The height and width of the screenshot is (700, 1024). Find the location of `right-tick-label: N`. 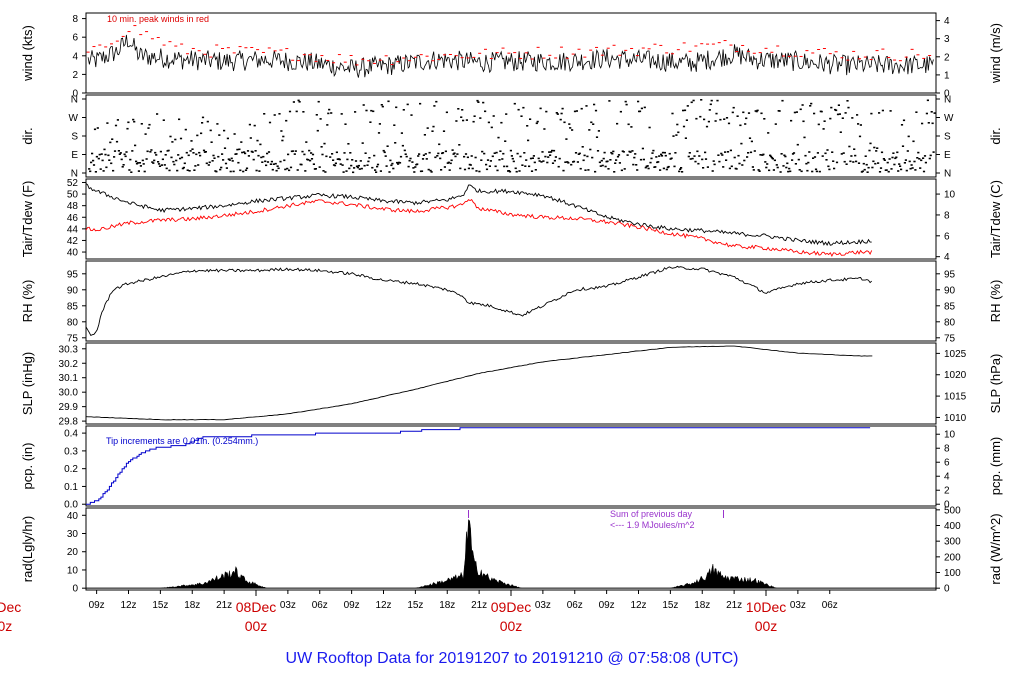

right-tick-label: N is located at coordinates (947, 174).